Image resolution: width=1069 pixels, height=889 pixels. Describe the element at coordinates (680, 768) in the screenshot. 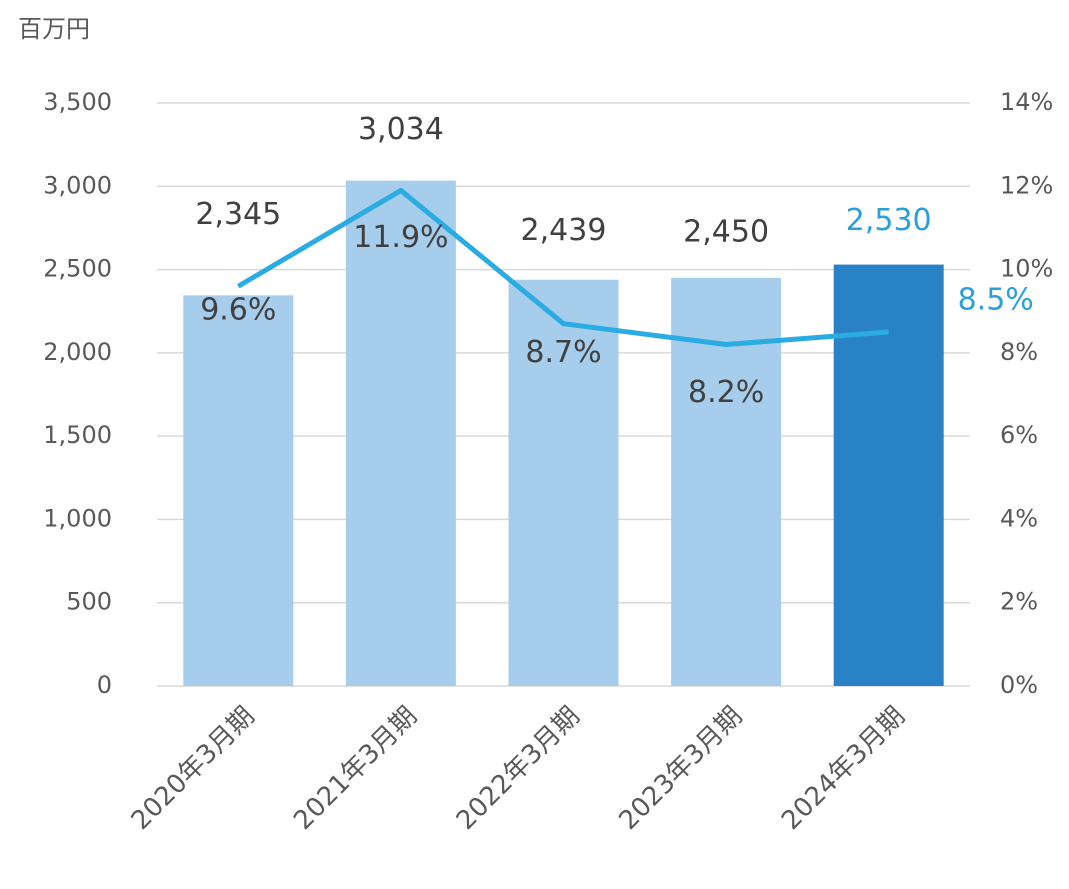

I see `x-tick-label: 2023年3月期` at that location.